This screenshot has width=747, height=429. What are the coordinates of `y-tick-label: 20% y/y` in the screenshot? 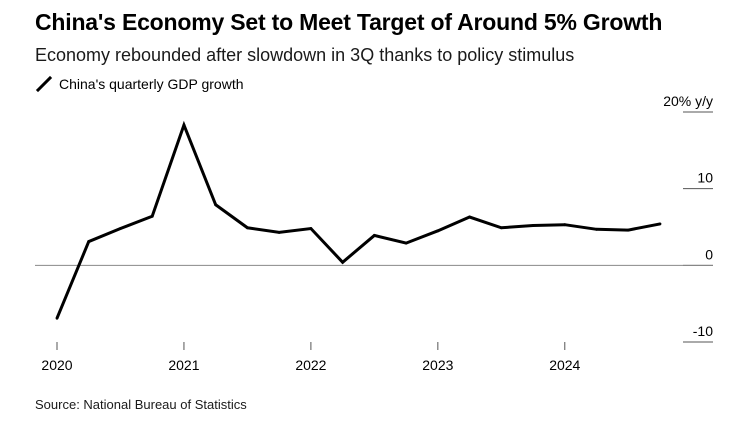 It's located at (688, 101).